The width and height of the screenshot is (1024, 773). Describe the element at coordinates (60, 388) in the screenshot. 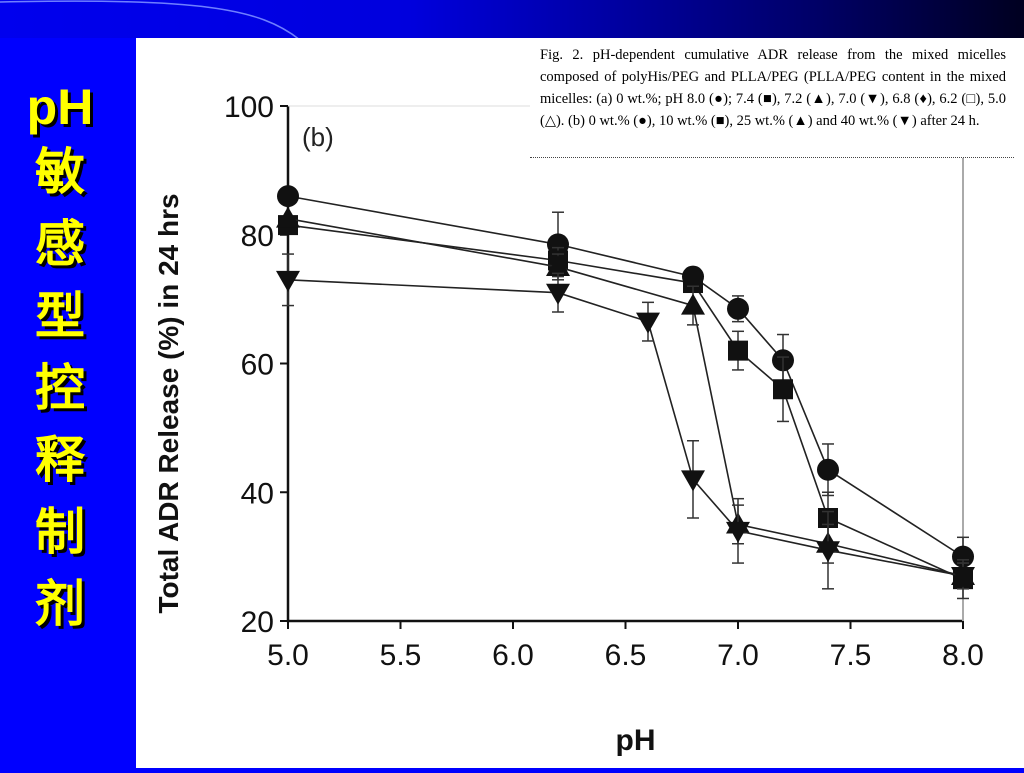

I see `slide-title-char: 控` at that location.